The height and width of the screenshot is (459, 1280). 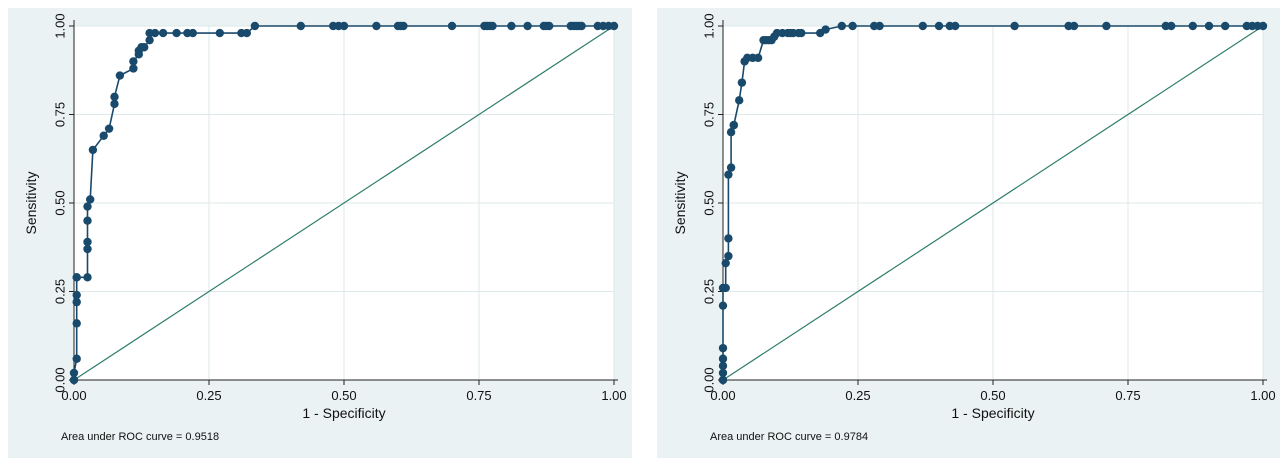 I want to click on auc-note: Area under ROC curve = 0.9518, so click(x=140, y=437).